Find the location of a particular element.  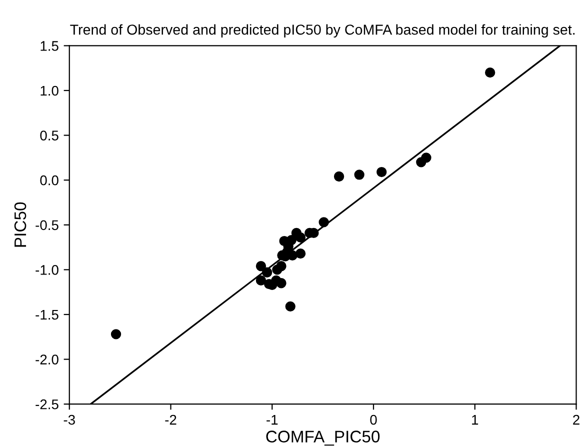

x-tick-label: -3 is located at coordinates (69, 419).